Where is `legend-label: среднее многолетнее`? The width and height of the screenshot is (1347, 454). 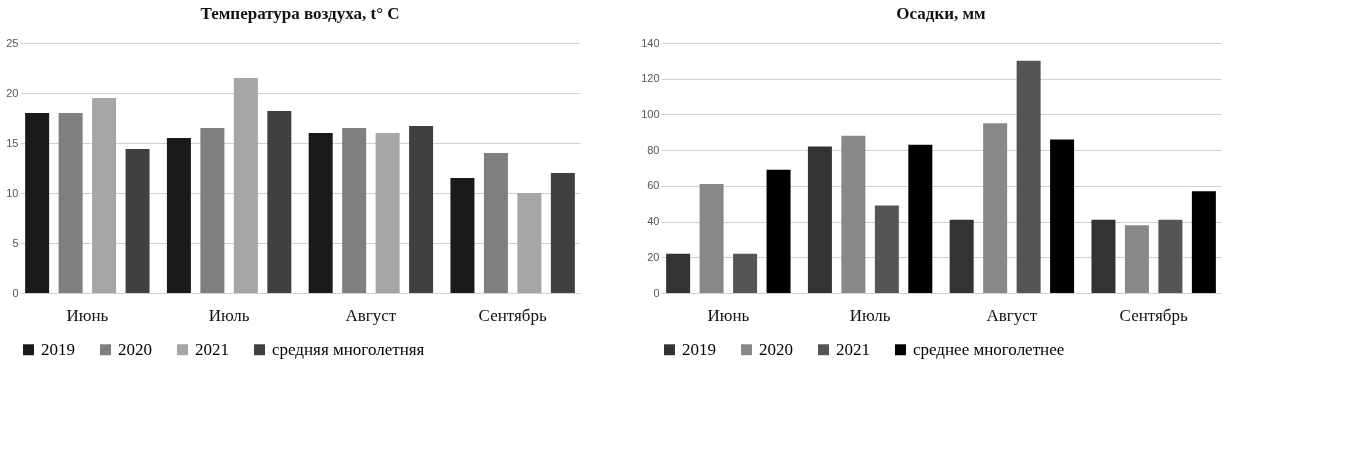 legend-label: среднее многолетнее is located at coordinates (989, 349).